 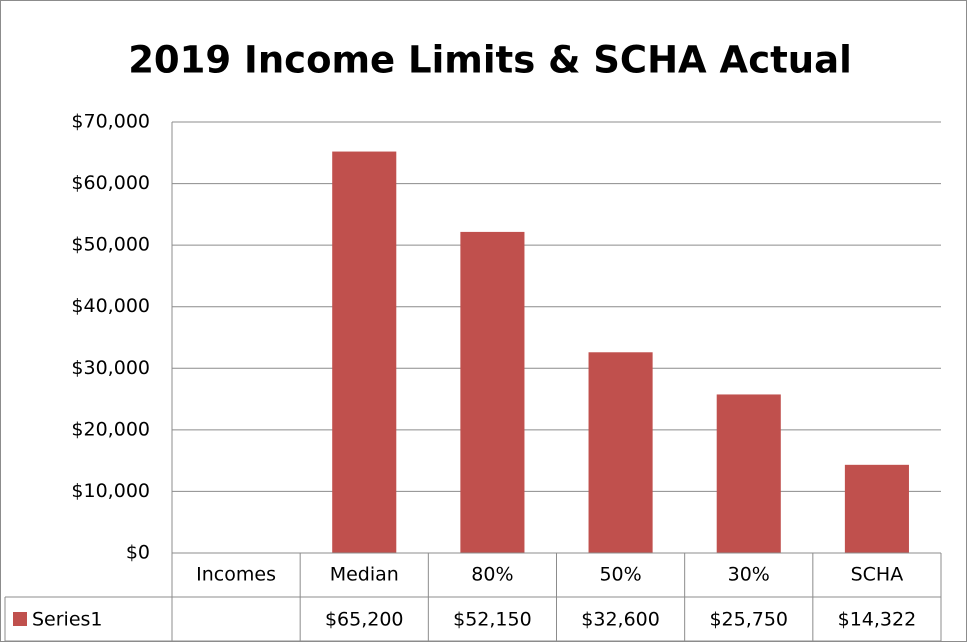 What do you see at coordinates (110, 429) in the screenshot?
I see `y-tick-label: $20,000` at bounding box center [110, 429].